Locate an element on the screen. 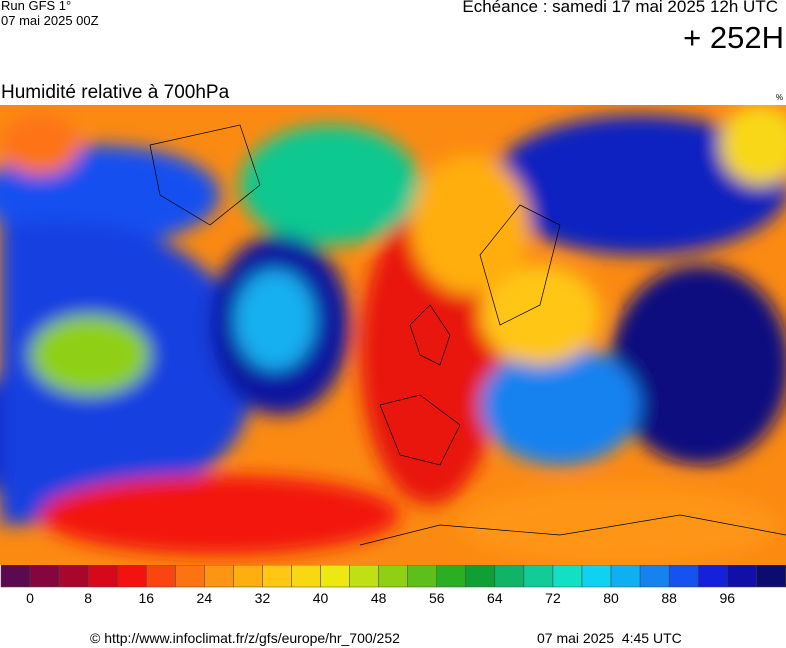  colorbar-label: 16 is located at coordinates (146, 598).